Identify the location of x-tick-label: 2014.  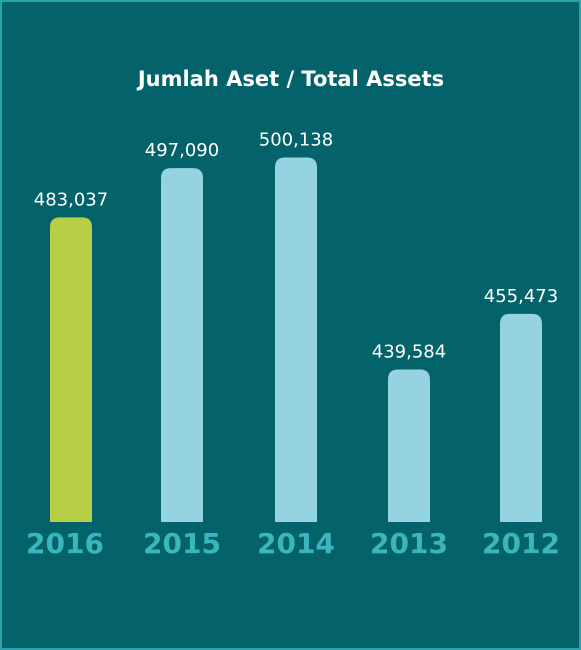
(296, 543).